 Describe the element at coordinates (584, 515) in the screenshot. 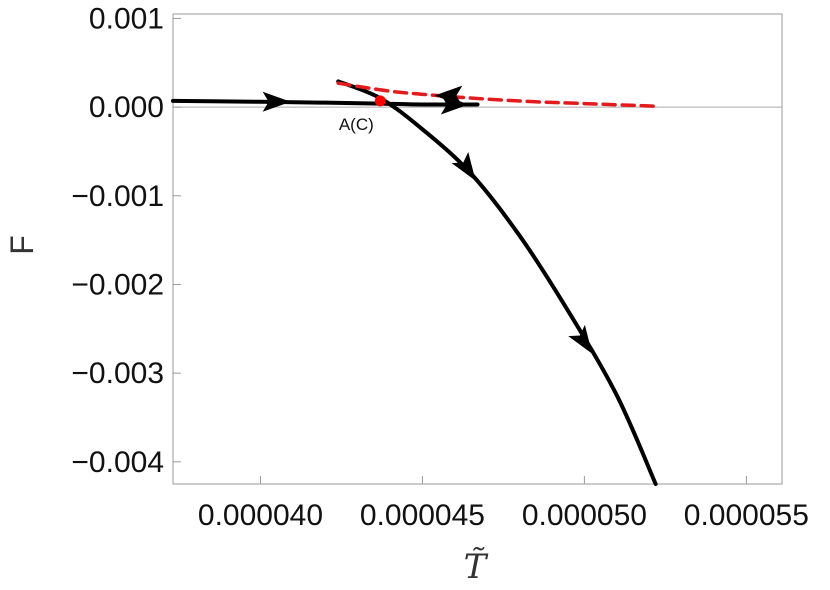

I see `x-tick-label-2: 0.000050` at that location.